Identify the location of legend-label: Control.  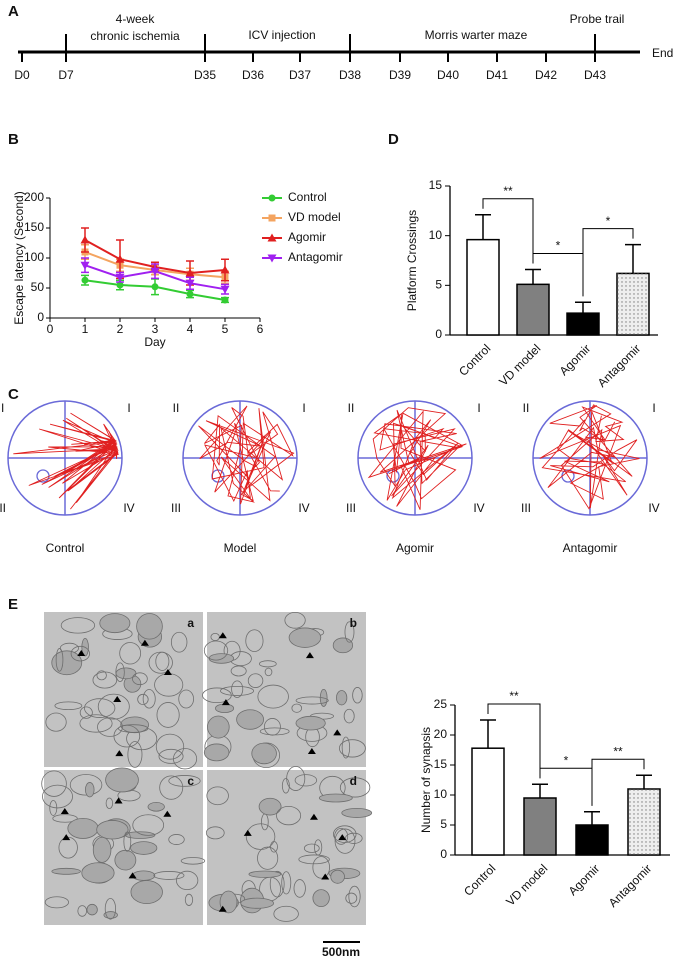
(307, 197).